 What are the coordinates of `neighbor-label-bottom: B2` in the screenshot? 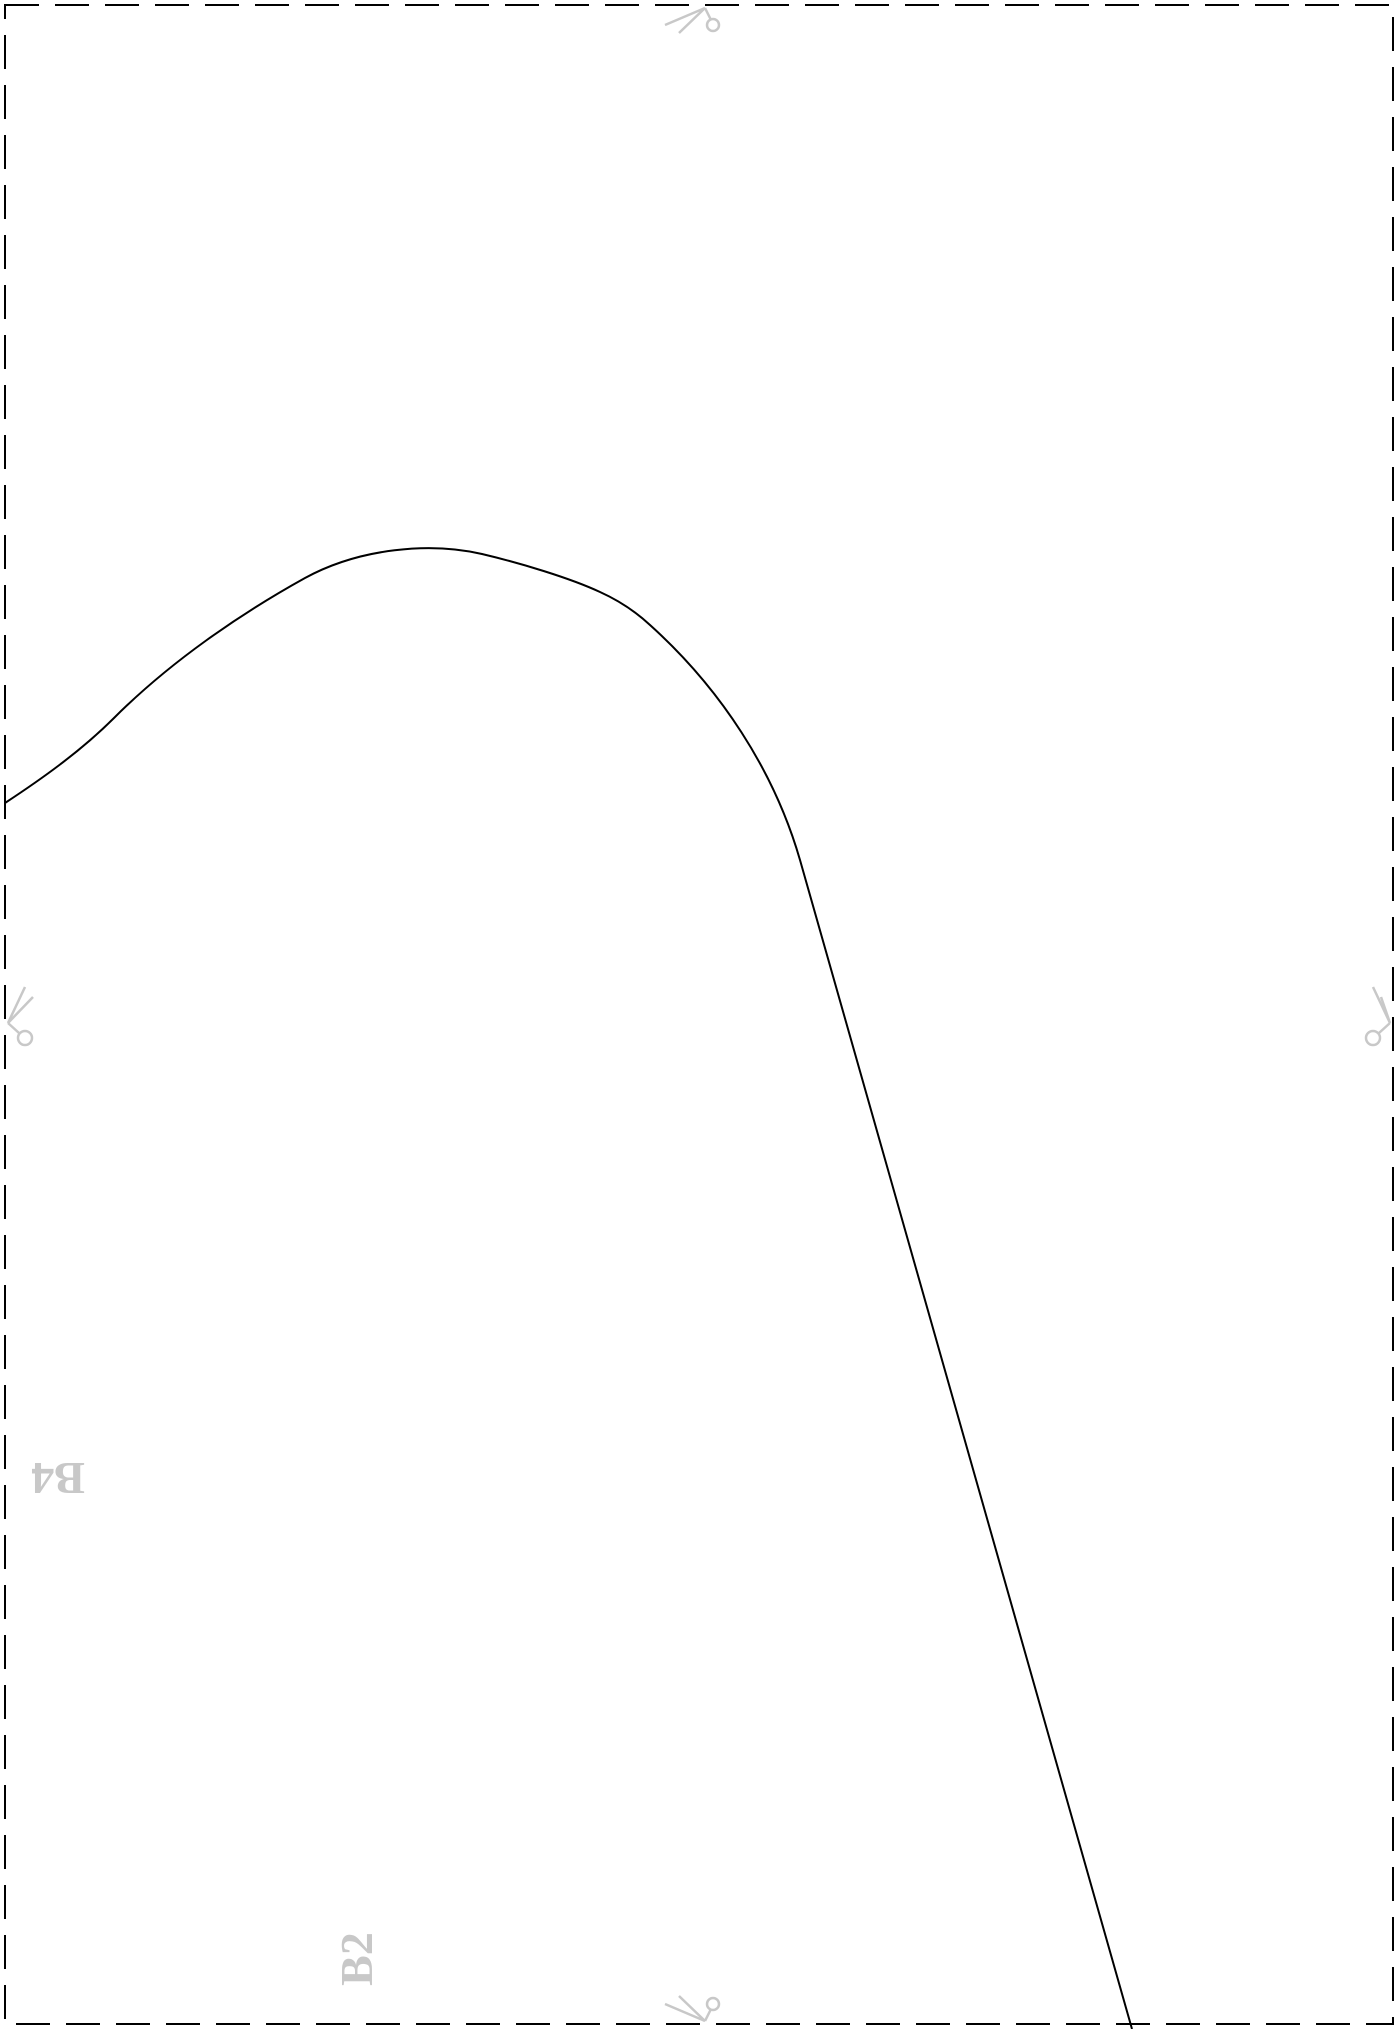 It's located at (356, 1959).